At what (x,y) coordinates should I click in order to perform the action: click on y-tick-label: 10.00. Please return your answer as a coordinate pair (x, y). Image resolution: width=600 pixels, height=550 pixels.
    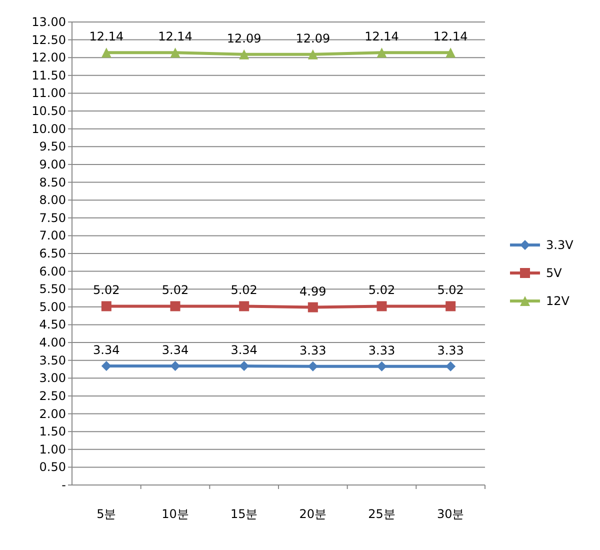
    Looking at the image, I should click on (49, 129).